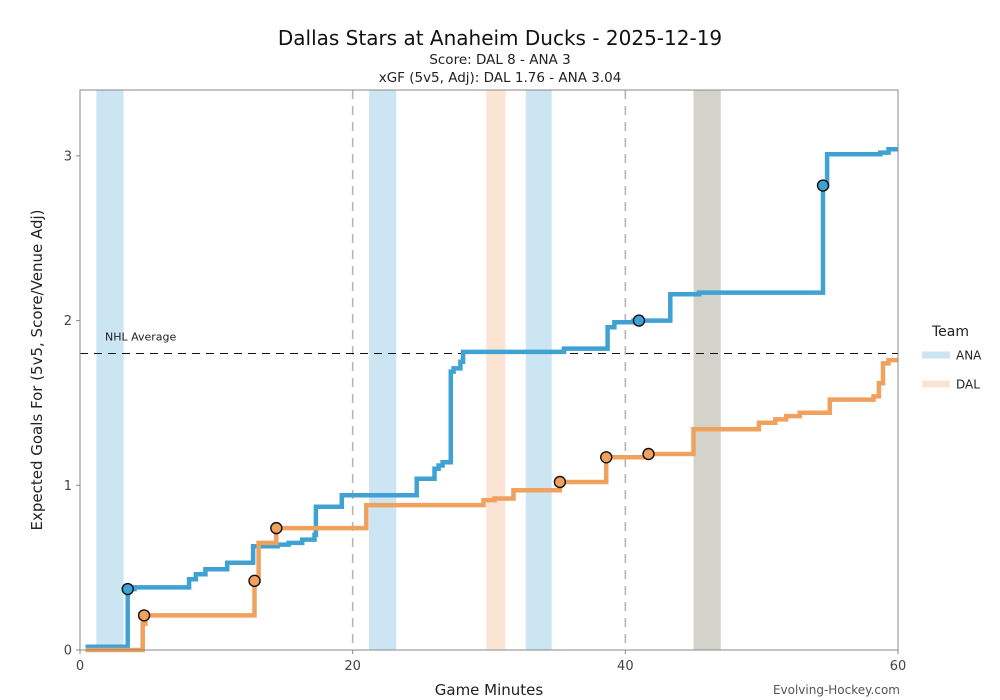 This screenshot has width=1000, height=700. Describe the element at coordinates (898, 666) in the screenshot. I see `x-tick-label: 60` at that location.